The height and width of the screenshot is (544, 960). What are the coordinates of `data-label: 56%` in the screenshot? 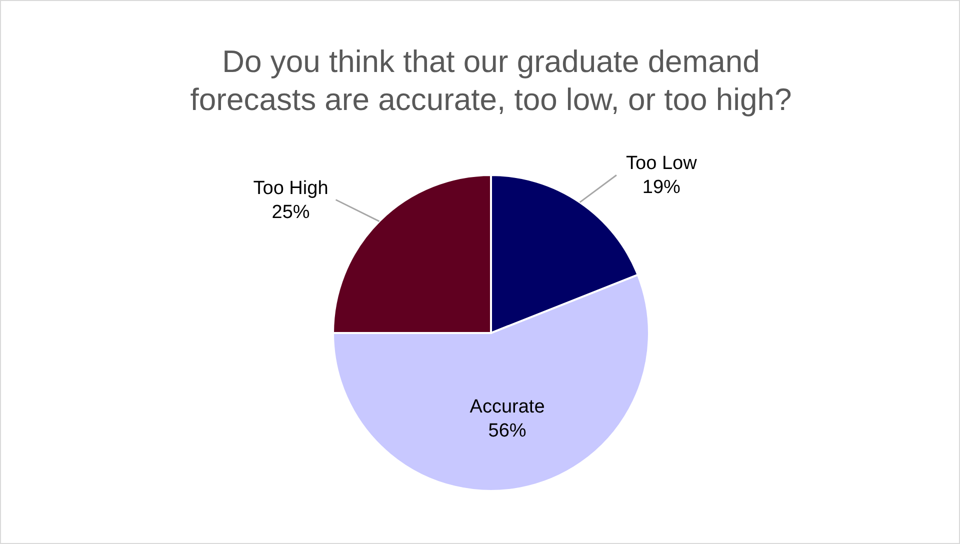 It's located at (507, 431).